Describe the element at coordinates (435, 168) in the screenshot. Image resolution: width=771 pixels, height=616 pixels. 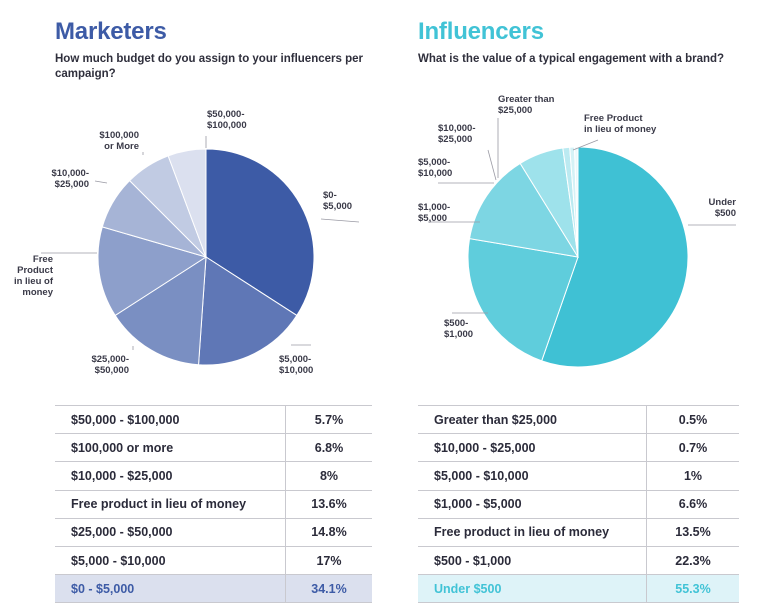
I see `influencers-slice-label: $5,000-$10,000` at that location.